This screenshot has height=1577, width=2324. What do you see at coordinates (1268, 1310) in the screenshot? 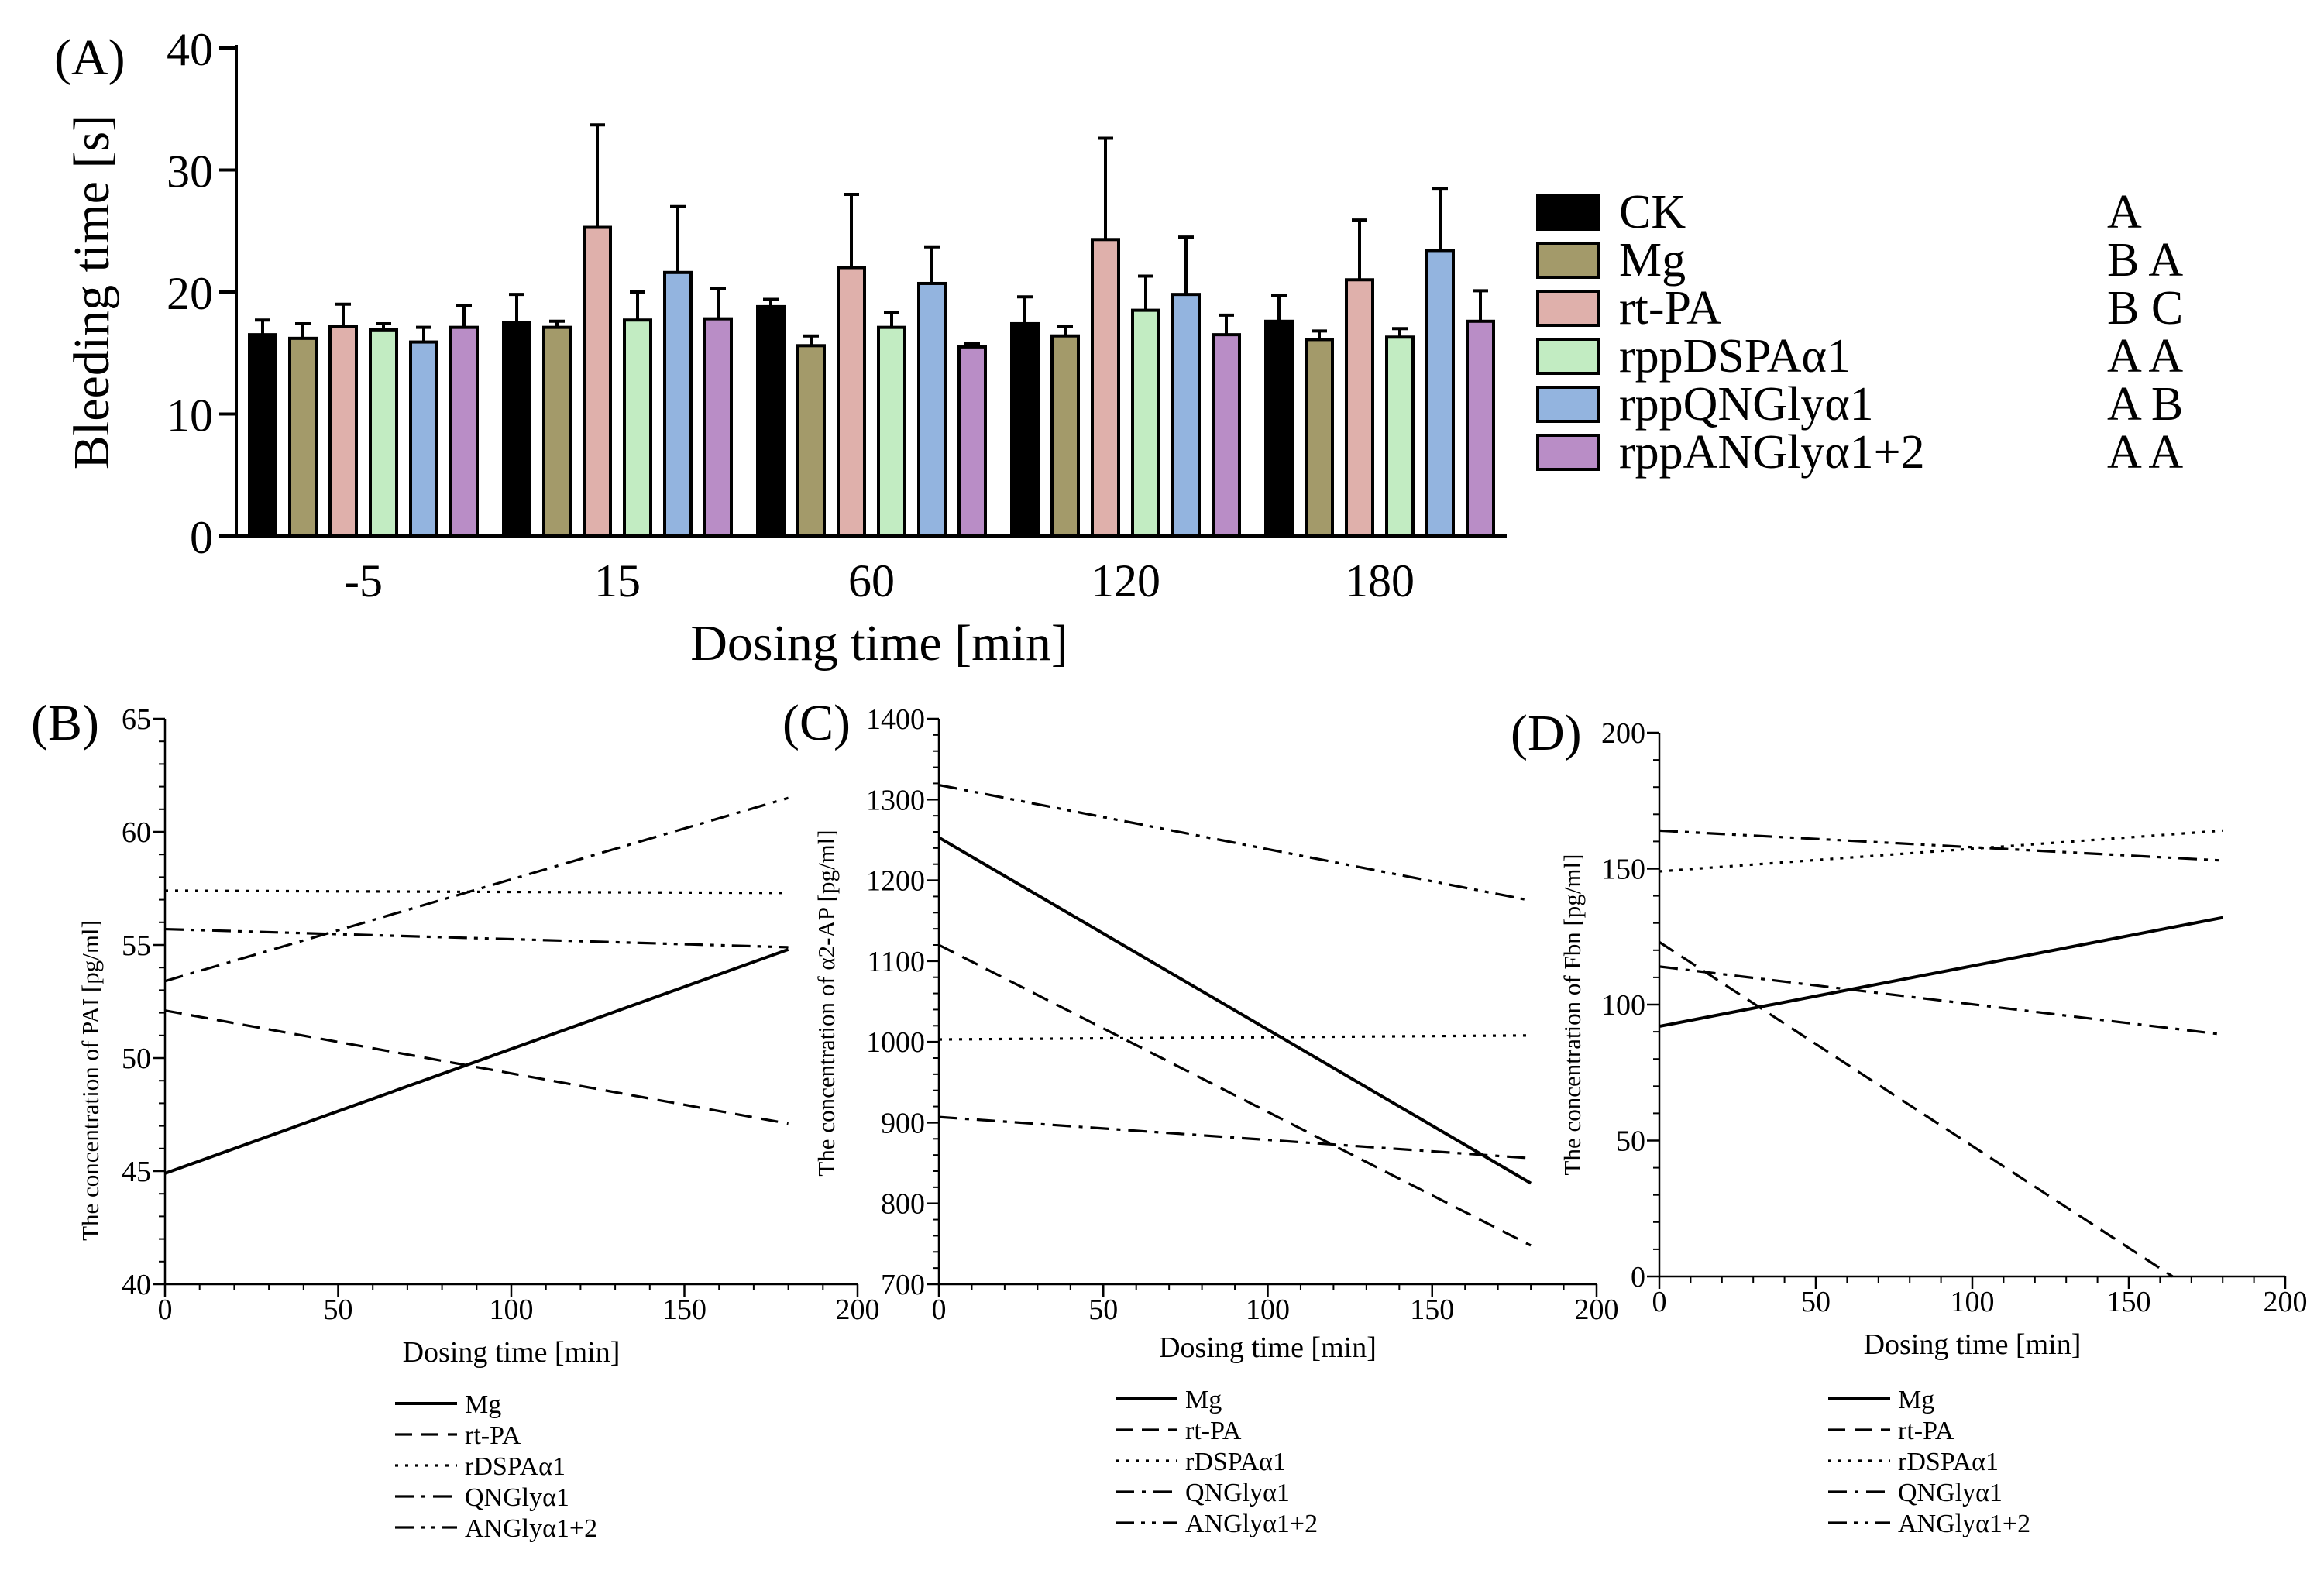
I see `x-tick-label: 100` at bounding box center [1268, 1310].